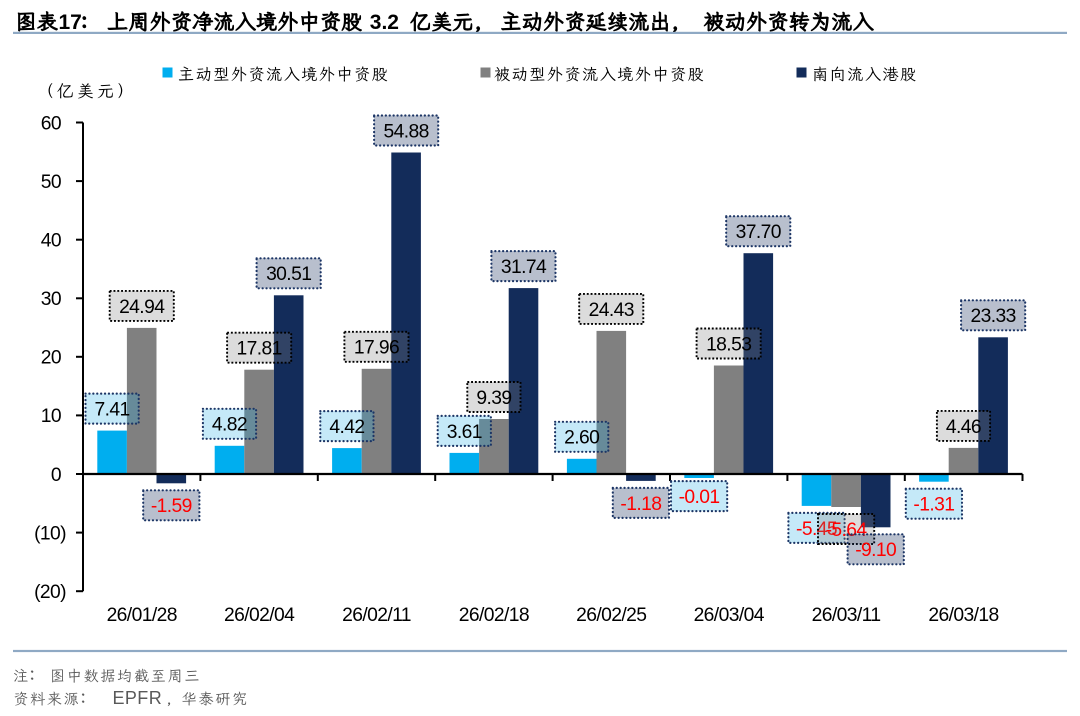 The image size is (1080, 716). What do you see at coordinates (51, 299) in the screenshot?
I see `svg-text: 30` at bounding box center [51, 299].